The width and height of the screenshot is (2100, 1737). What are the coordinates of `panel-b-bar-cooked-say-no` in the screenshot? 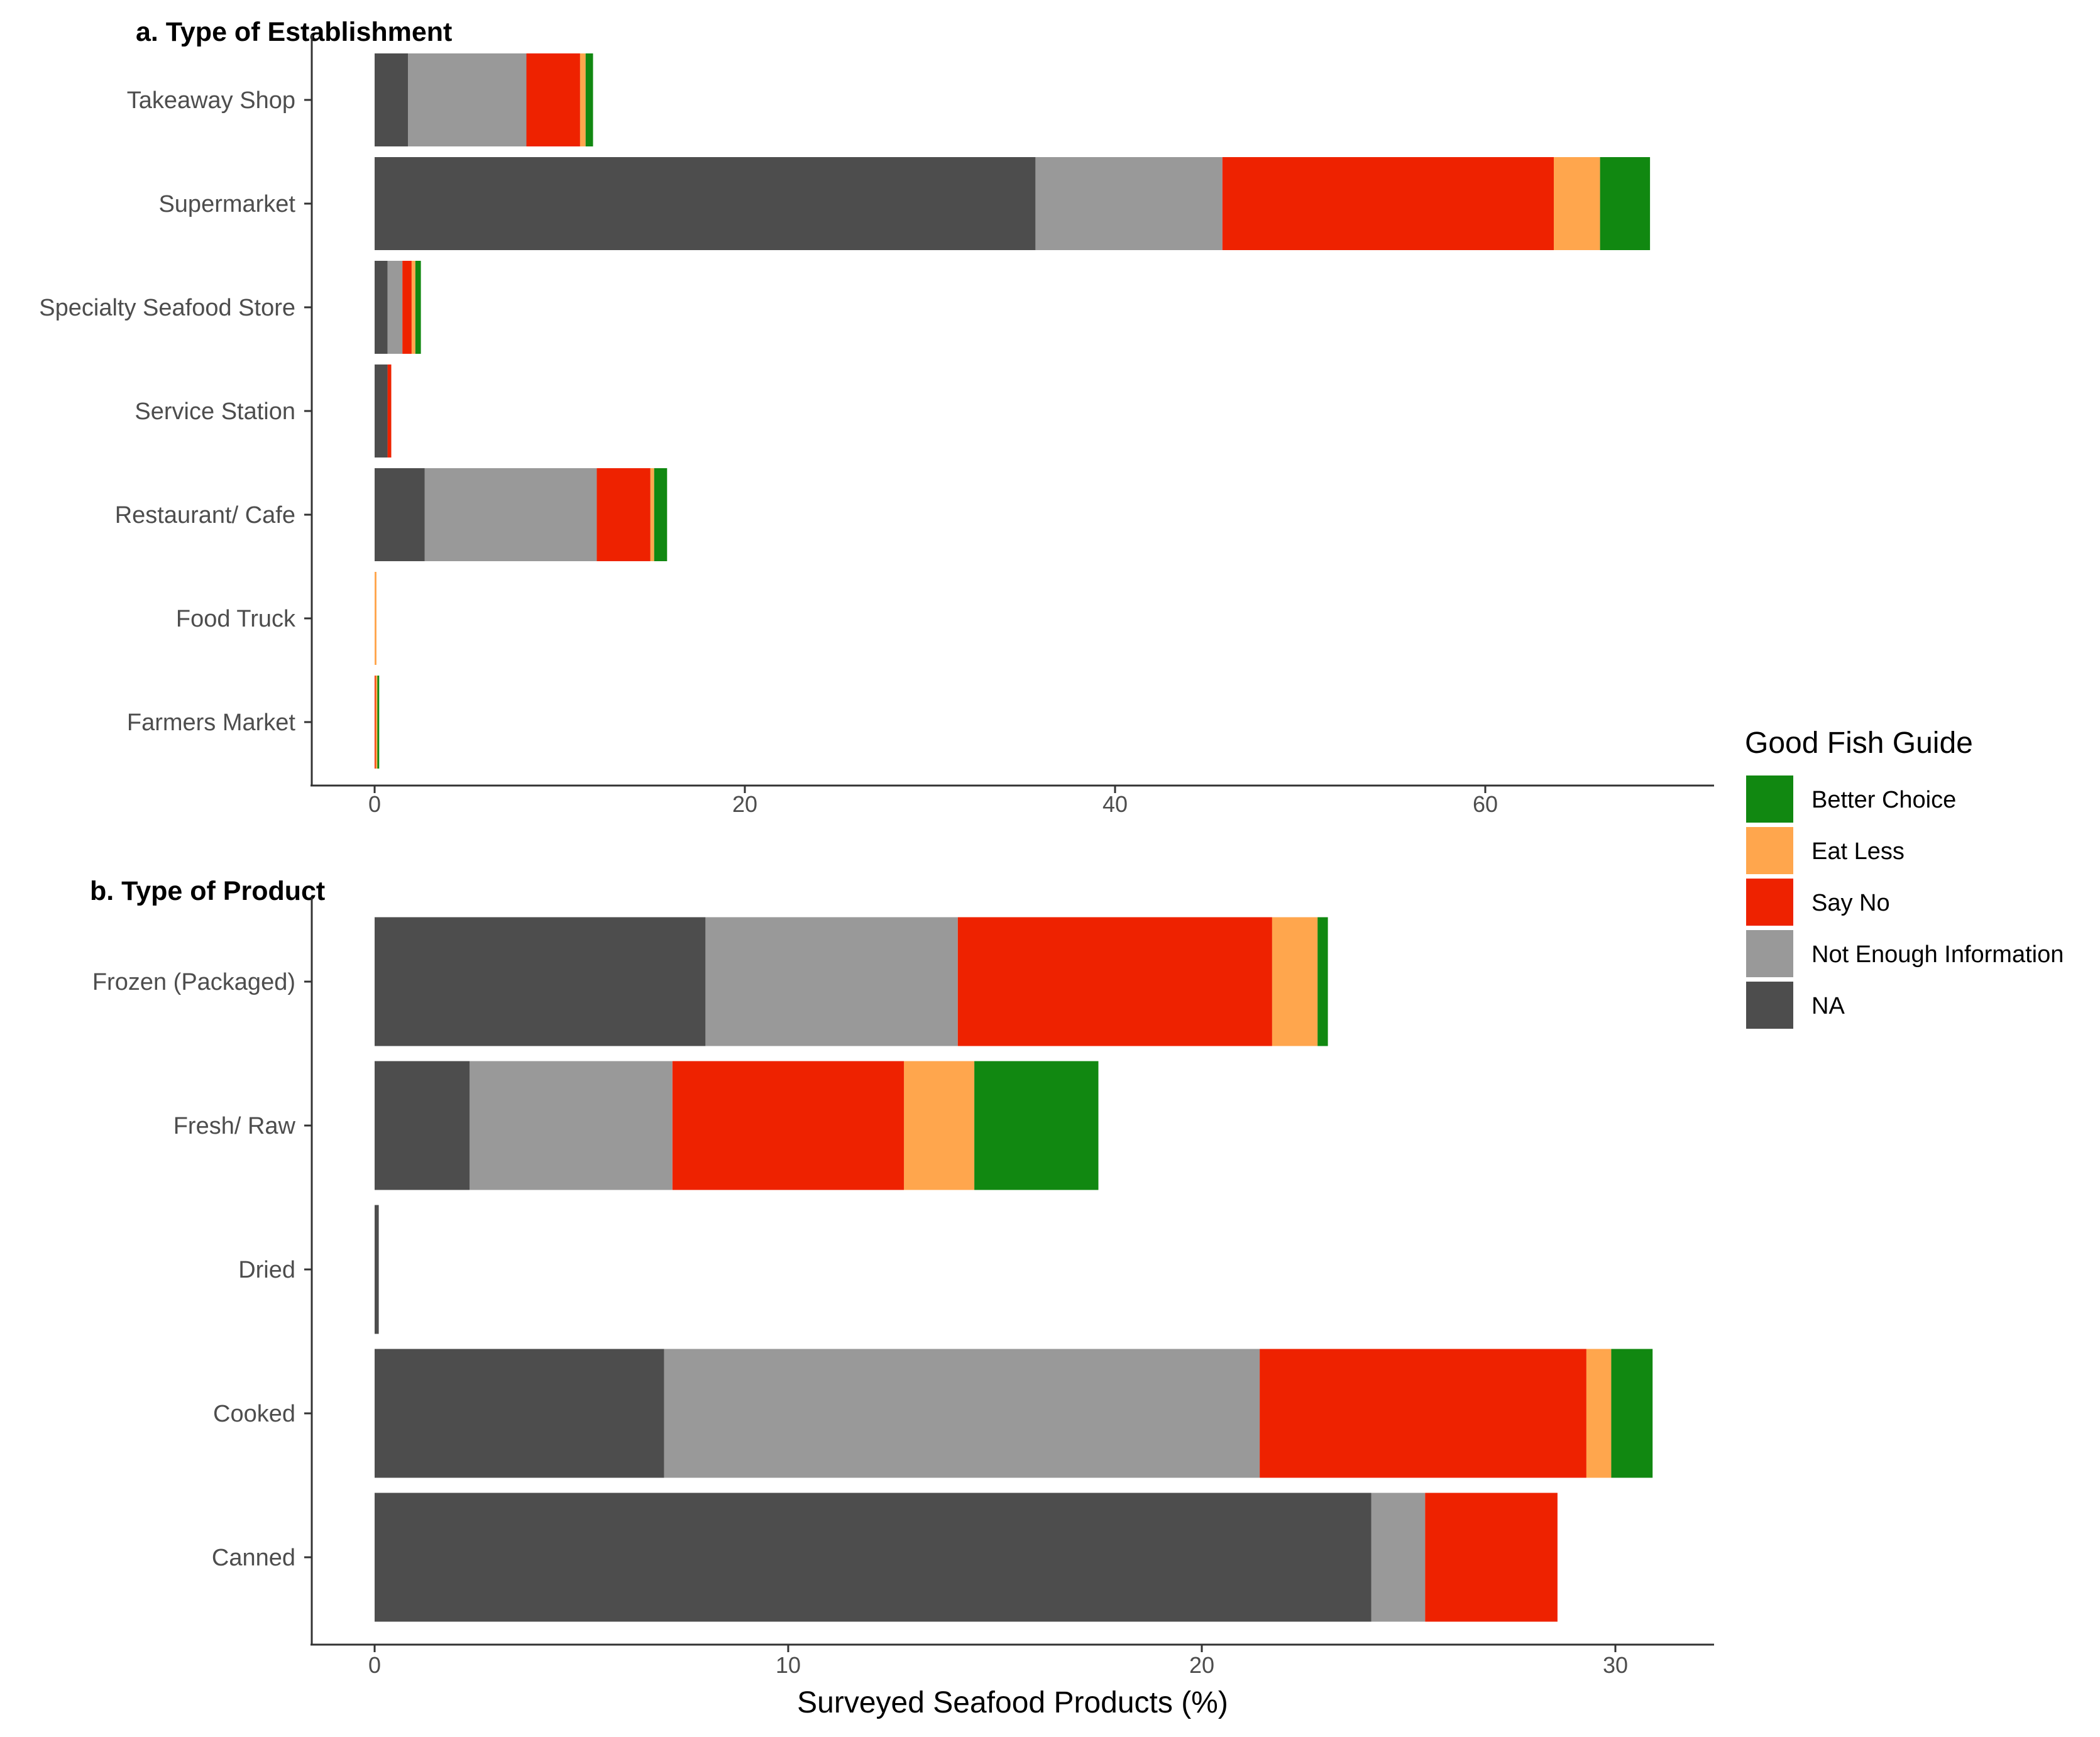 It's located at (1423, 1414).